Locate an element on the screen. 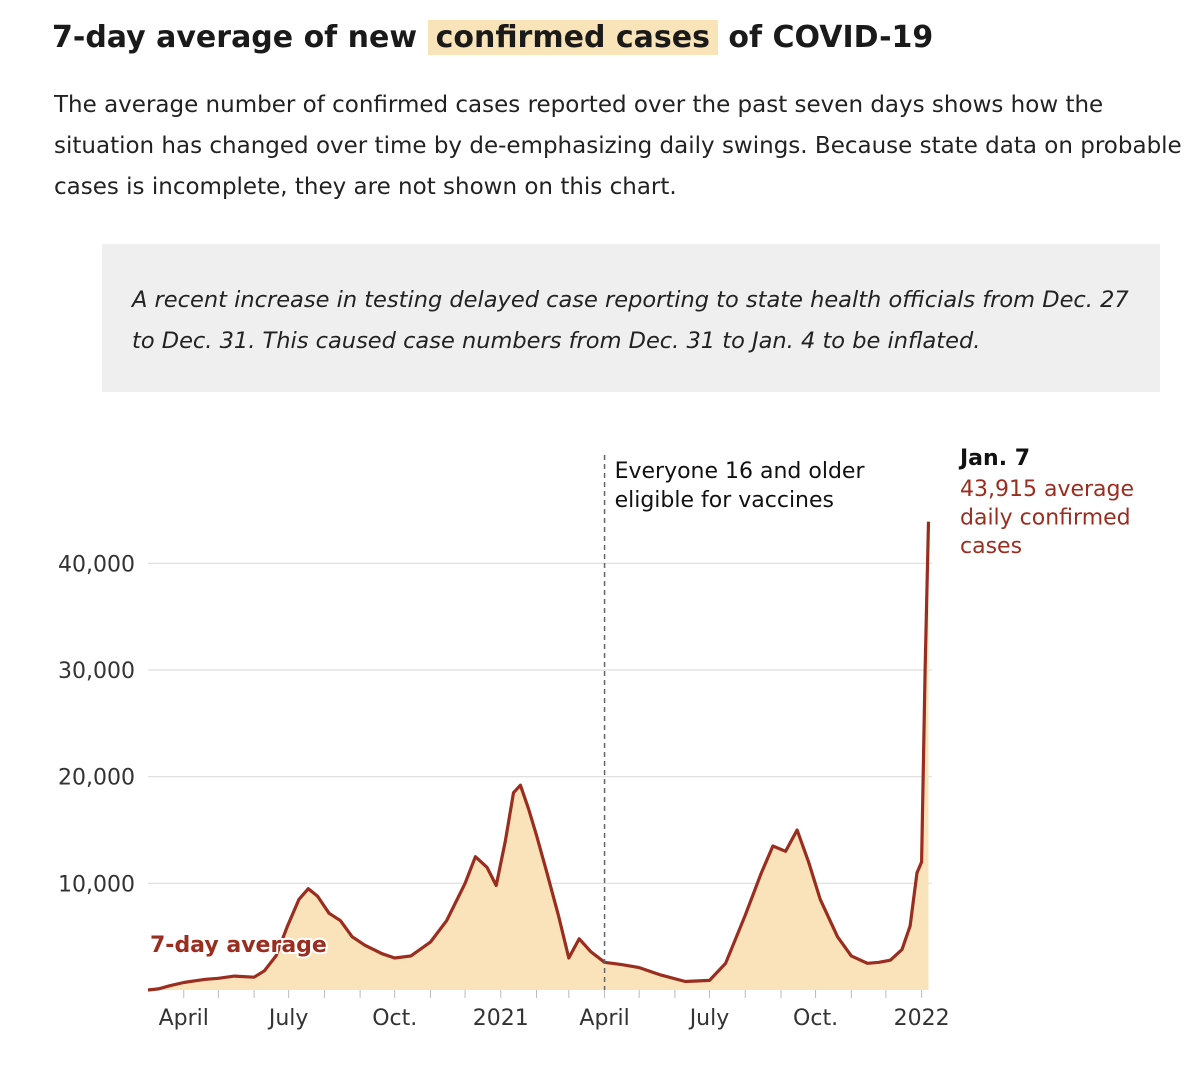 The height and width of the screenshot is (1075, 1200). x-tick-label: 2022 is located at coordinates (922, 1018).